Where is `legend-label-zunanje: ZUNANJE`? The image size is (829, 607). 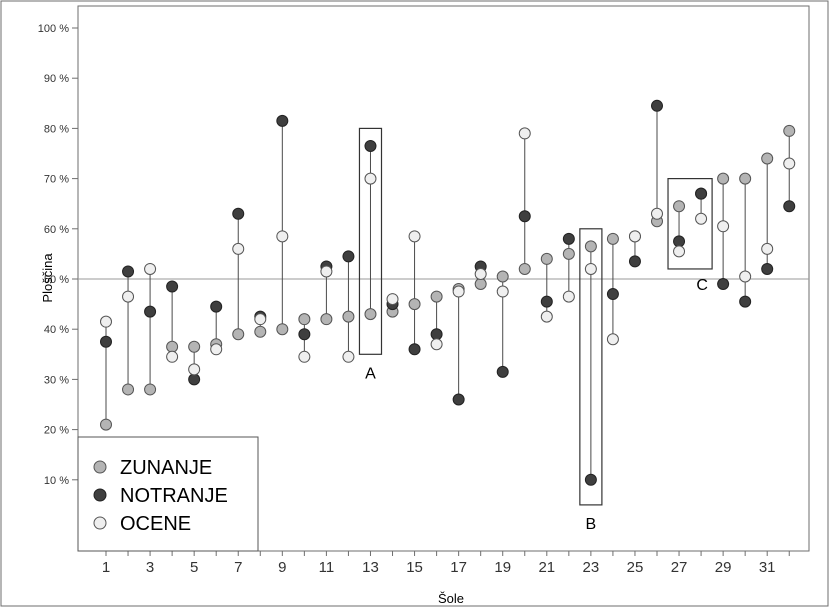 legend-label-zunanje: ZUNANJE is located at coordinates (166, 468).